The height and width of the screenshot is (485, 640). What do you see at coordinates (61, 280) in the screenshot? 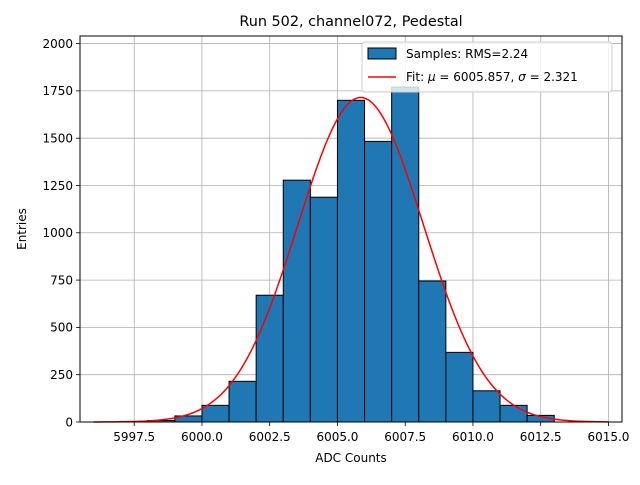
I see `y-tick-label: 750` at bounding box center [61, 280].